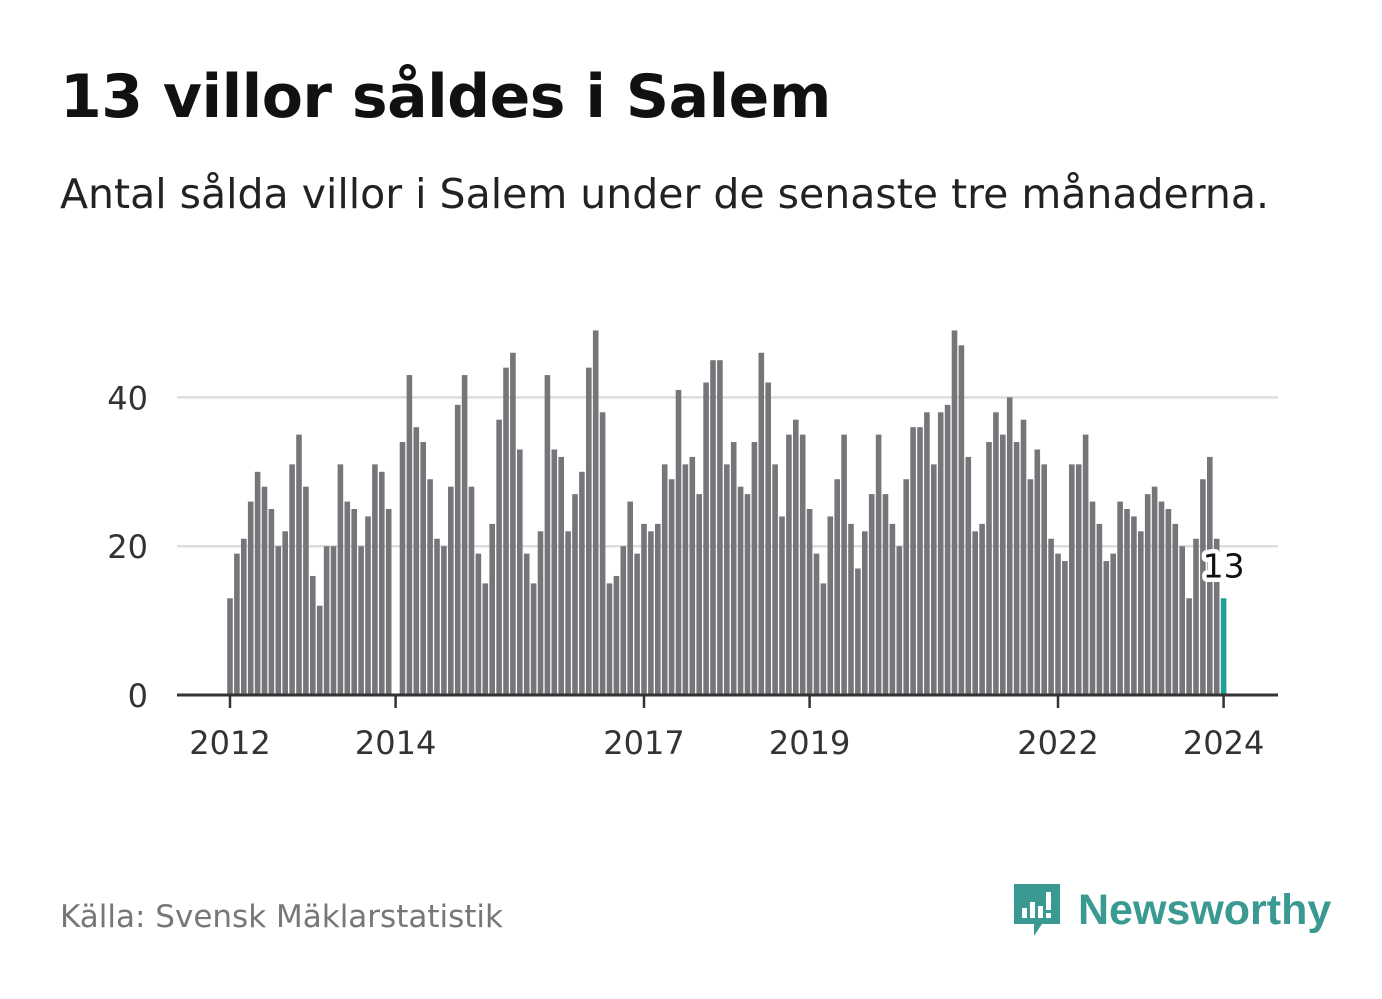 The height and width of the screenshot is (999, 1382). Describe the element at coordinates (809, 743) in the screenshot. I see `x-tick-label: 2019` at that location.